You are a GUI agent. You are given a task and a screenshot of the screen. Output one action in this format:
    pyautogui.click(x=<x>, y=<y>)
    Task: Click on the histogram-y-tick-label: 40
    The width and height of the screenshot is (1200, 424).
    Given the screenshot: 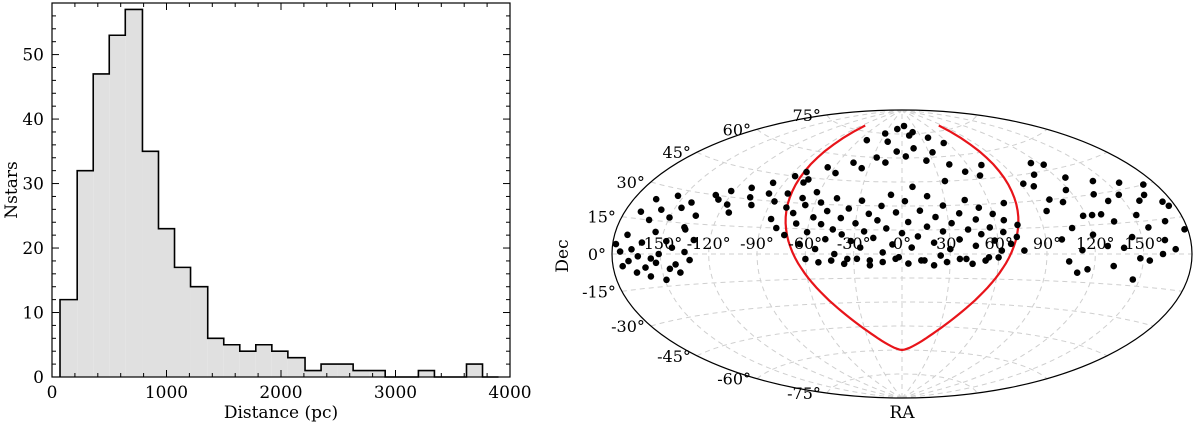 What is the action you would take?
    pyautogui.click(x=33, y=120)
    